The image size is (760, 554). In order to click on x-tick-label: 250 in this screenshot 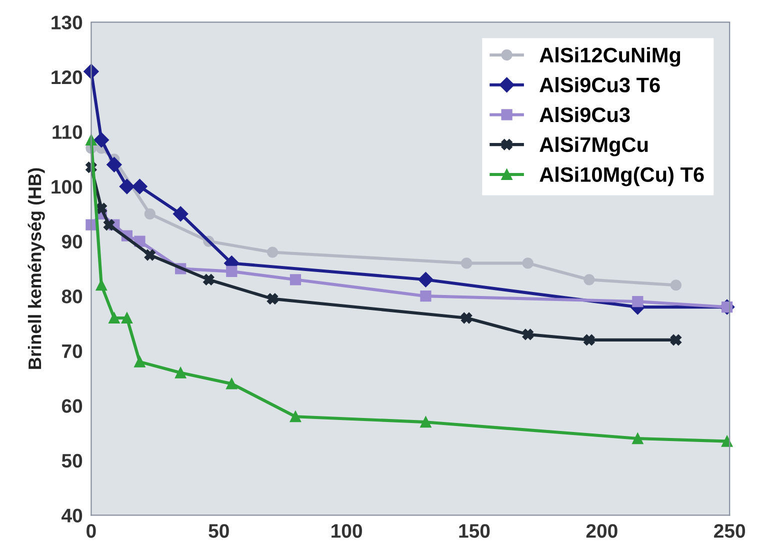, I will do `click(730, 531)`.